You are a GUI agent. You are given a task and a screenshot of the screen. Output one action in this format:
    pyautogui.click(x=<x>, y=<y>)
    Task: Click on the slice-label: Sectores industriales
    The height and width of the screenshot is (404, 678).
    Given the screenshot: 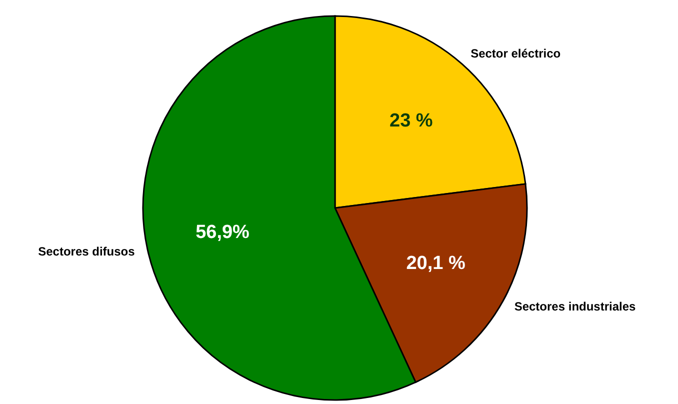 What is the action you would take?
    pyautogui.click(x=575, y=306)
    